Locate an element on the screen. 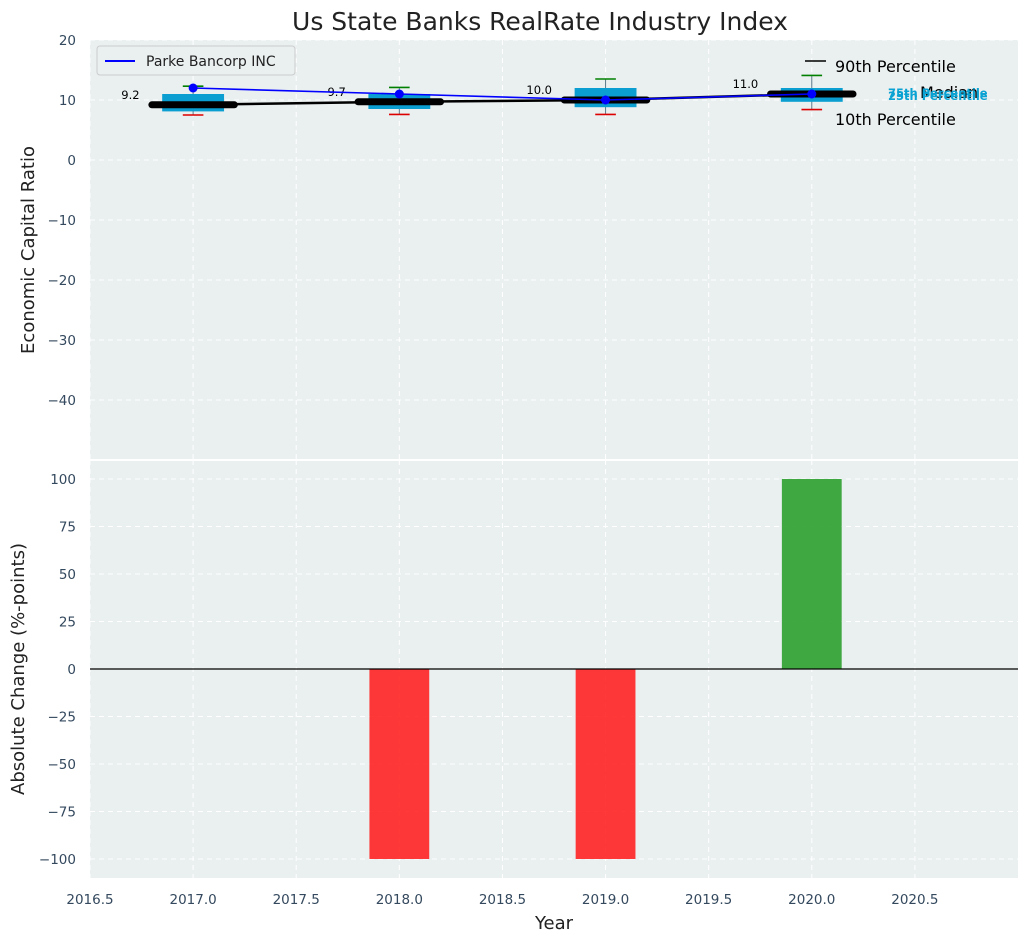 This screenshot has height=942, width=1029. top-y-tick-label: 20 is located at coordinates (67, 41).